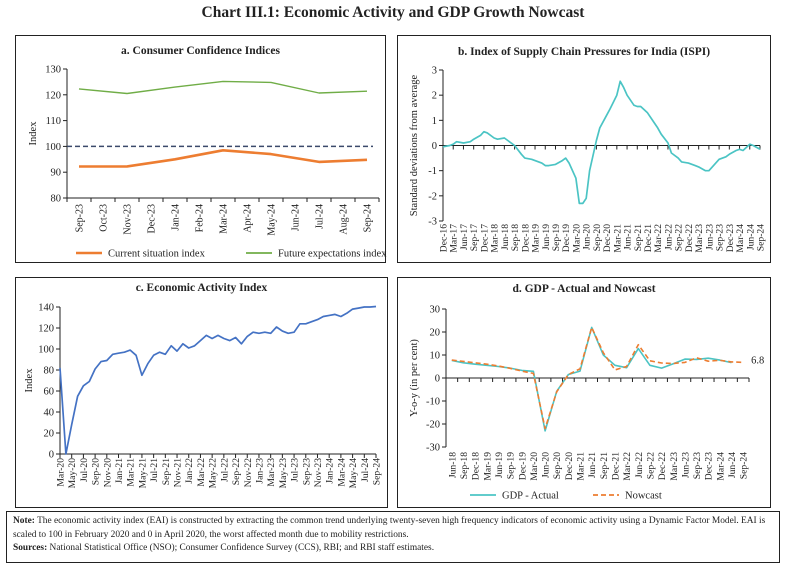  I want to click on x-tick-label: Dec-20, so click(607, 238).